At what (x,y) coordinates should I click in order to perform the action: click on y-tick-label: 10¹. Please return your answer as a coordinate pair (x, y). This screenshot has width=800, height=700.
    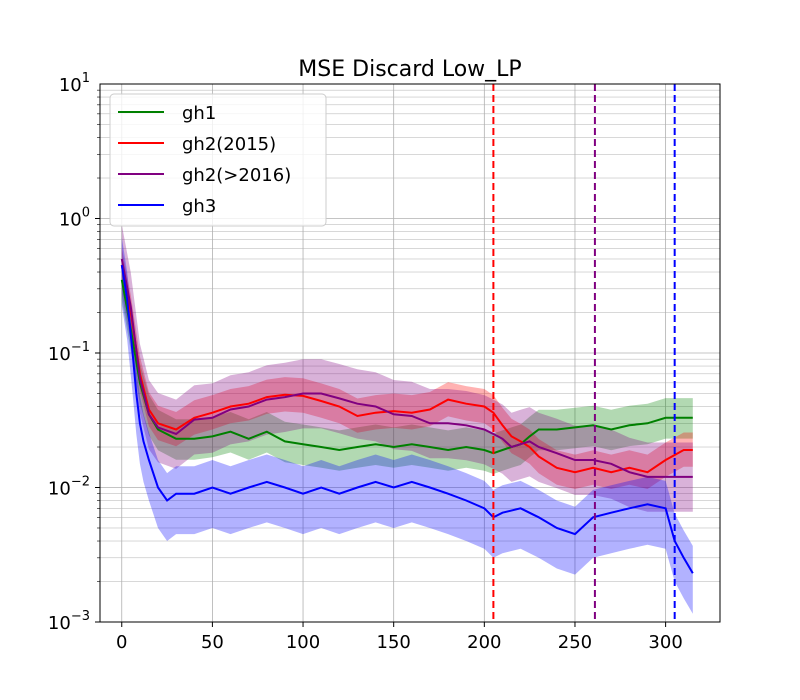
    Looking at the image, I should click on (74, 83).